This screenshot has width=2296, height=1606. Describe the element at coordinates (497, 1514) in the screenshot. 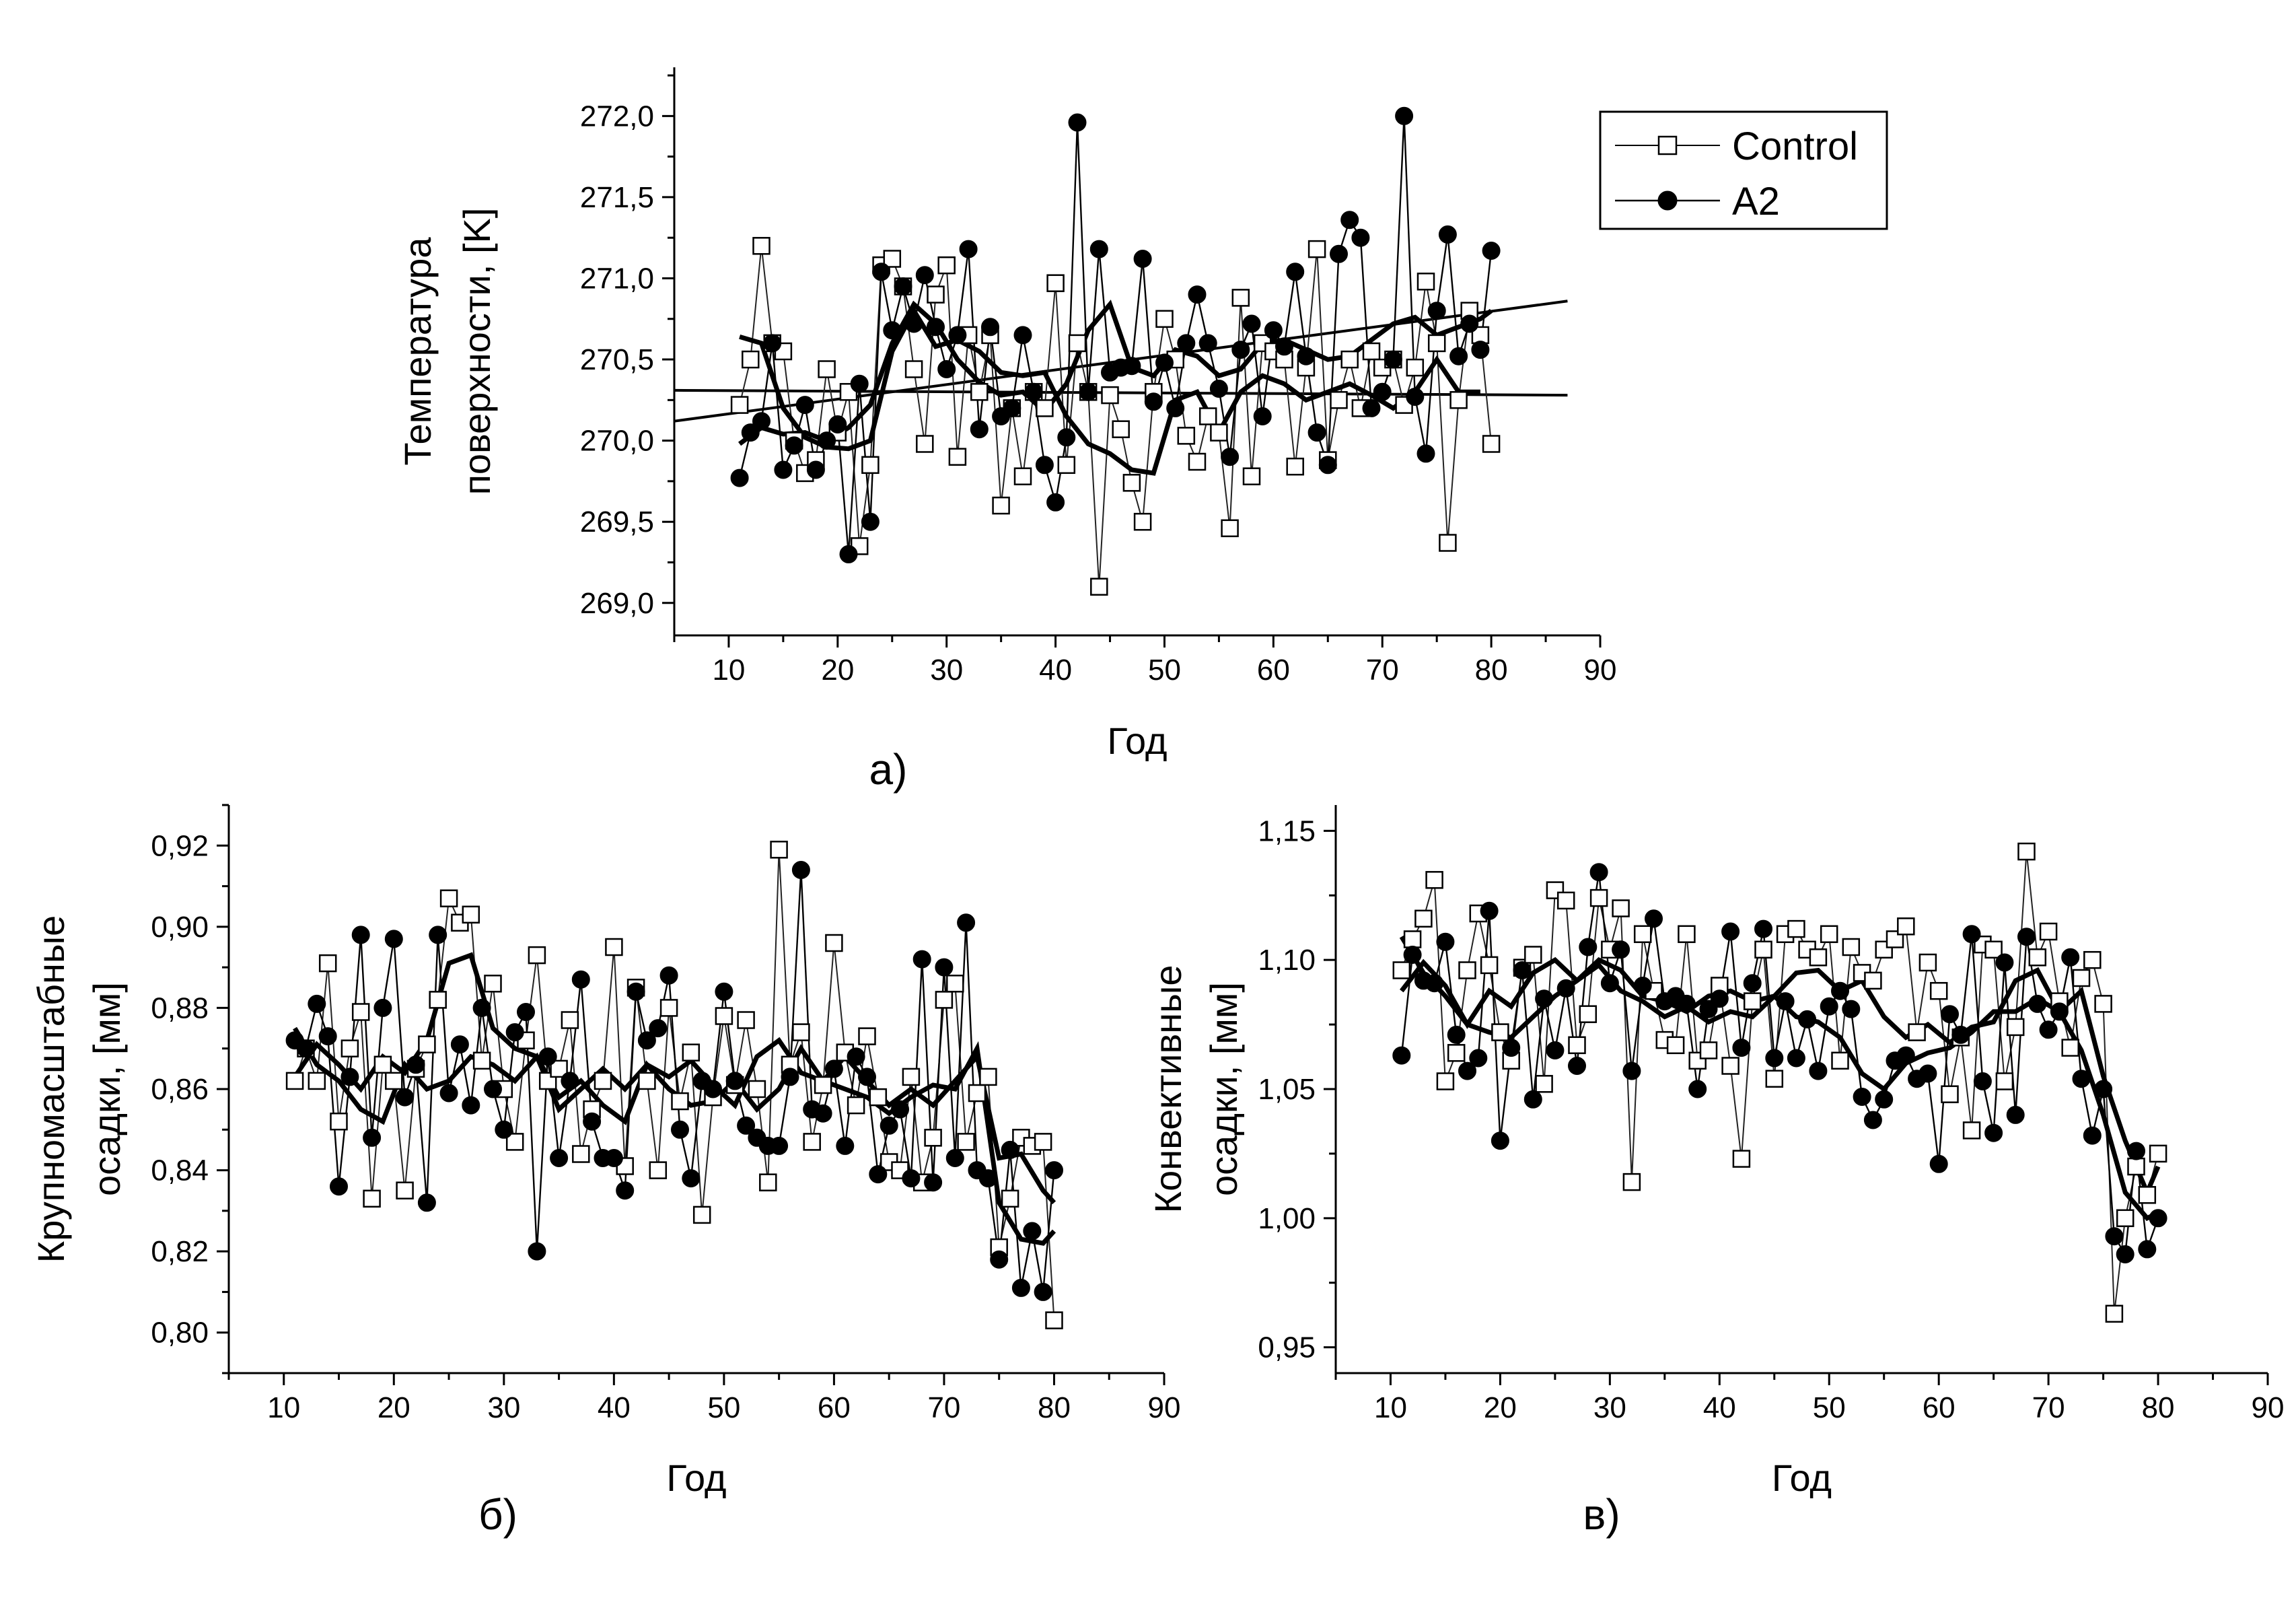

I see `panel-label: б)` at that location.